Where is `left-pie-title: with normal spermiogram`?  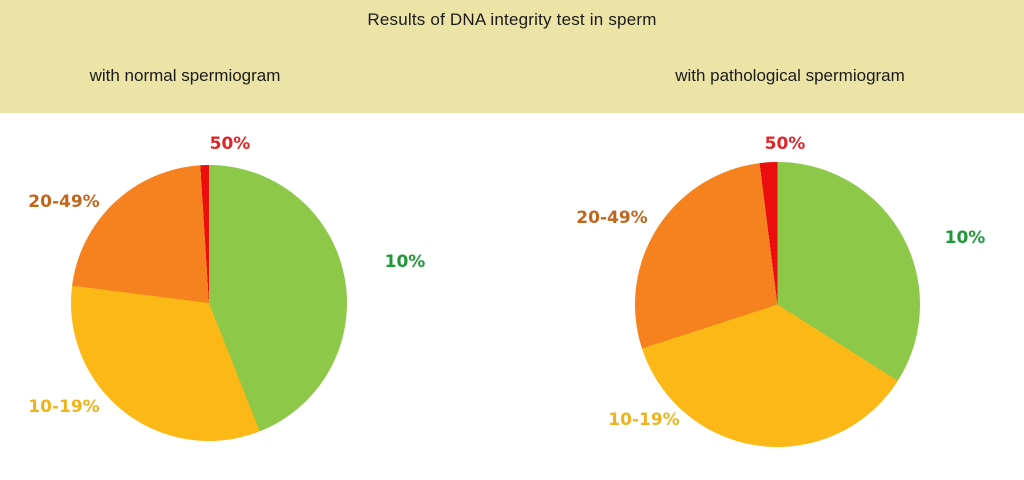
left-pie-title: with normal spermiogram is located at coordinates (185, 75).